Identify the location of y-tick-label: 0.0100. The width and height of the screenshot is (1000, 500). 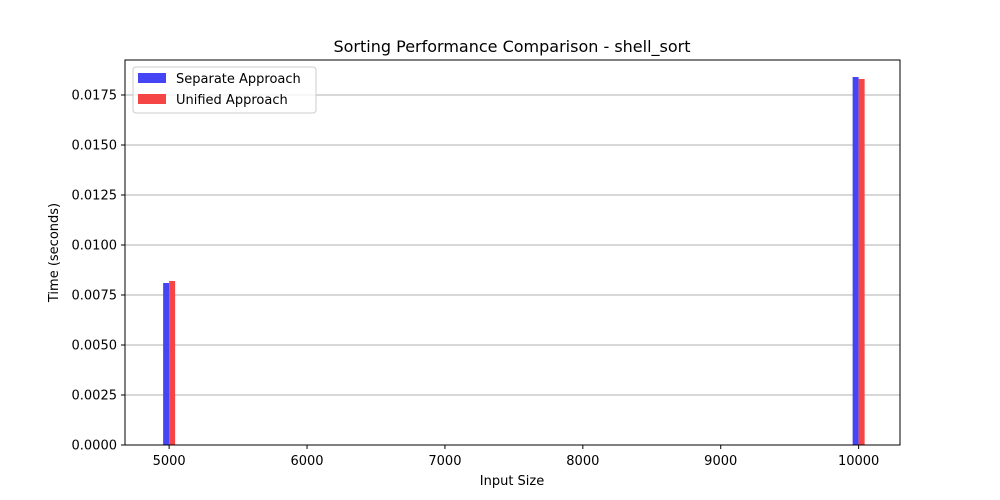
(95, 246).